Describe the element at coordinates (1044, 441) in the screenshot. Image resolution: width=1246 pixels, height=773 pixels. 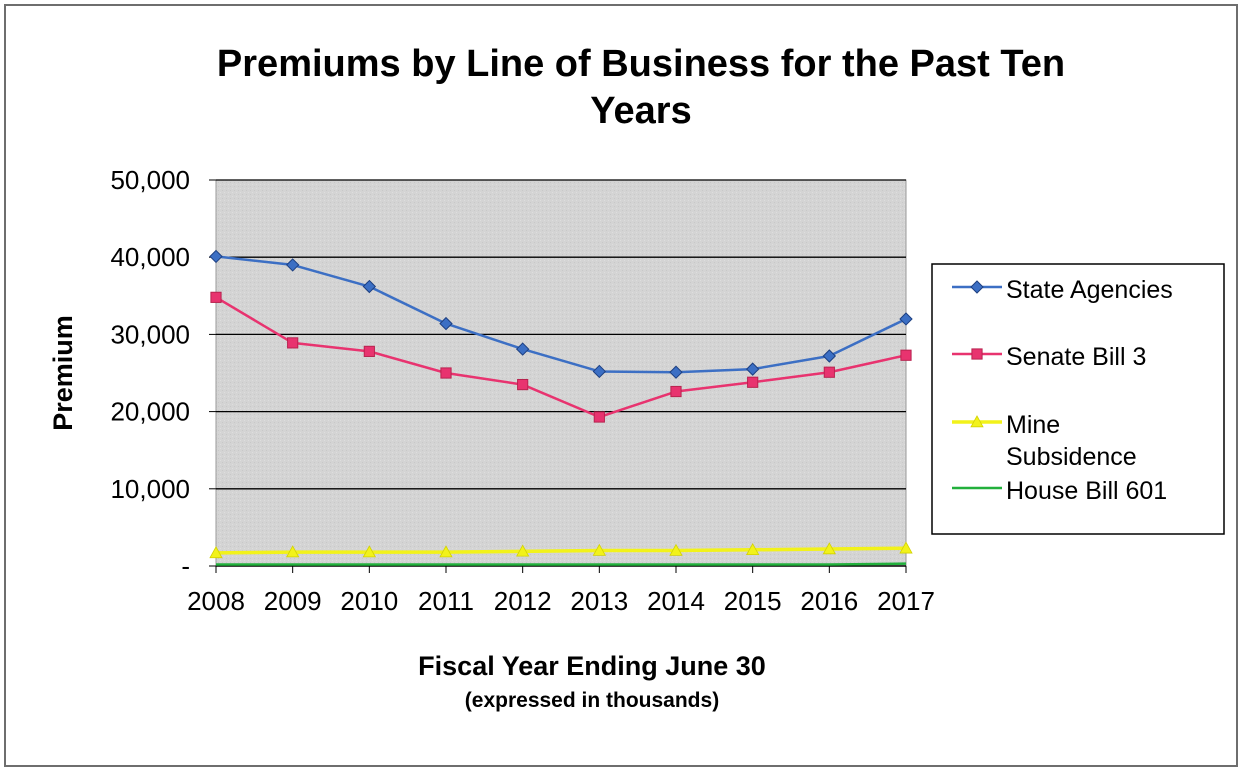
I see `legend-entry: Mine Subsidence` at that location.